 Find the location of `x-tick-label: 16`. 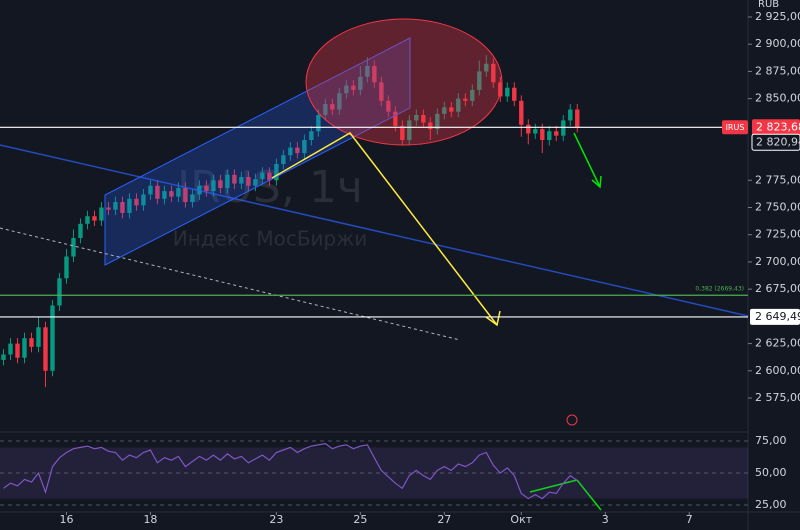

x-tick-label: 16 is located at coordinates (66, 519).